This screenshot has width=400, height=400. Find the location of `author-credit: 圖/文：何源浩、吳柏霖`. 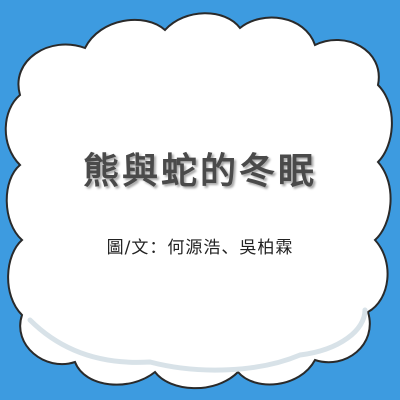

author-credit: 圖/文：何源浩、吳柏霖 is located at coordinates (200, 248).